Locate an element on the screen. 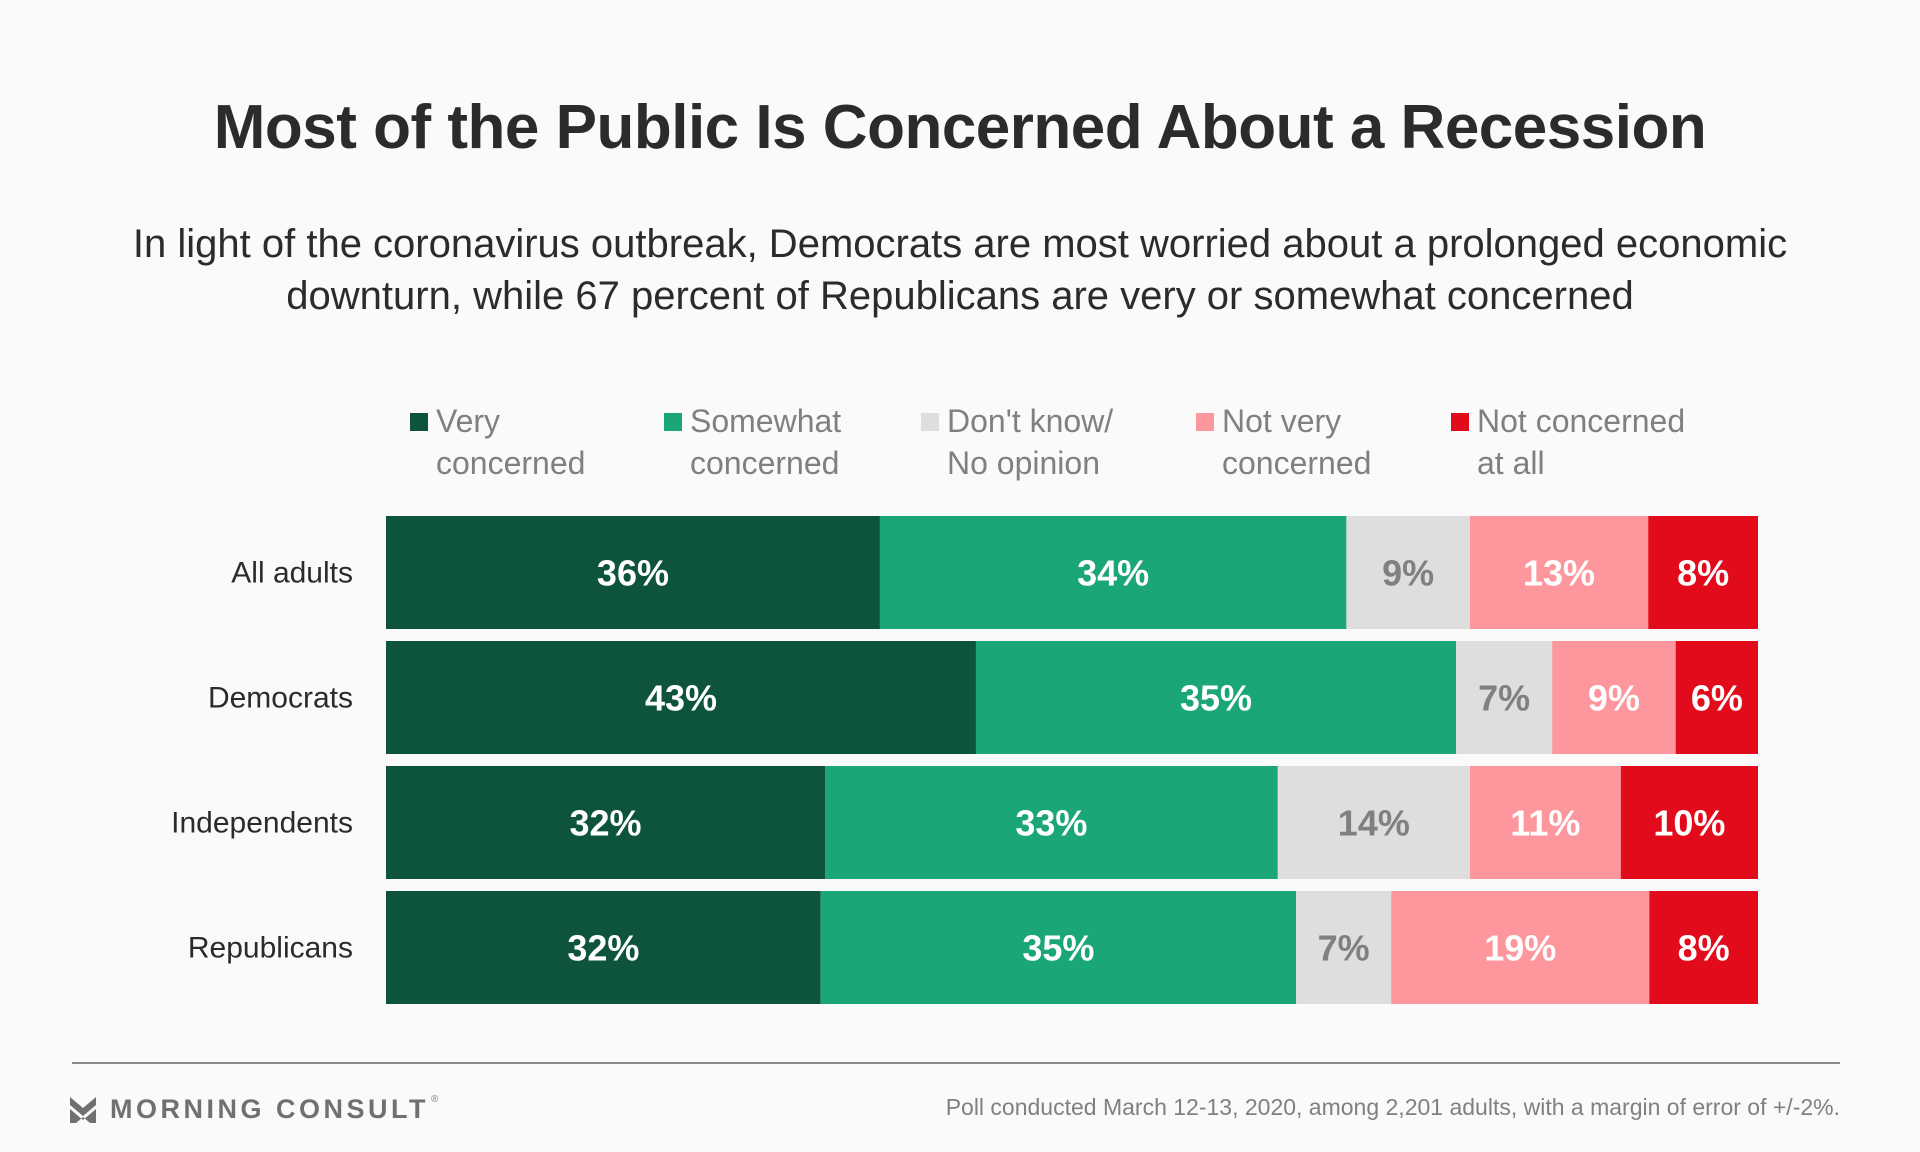 The width and height of the screenshot is (1920, 1152). data-label: 36% is located at coordinates (633, 573).